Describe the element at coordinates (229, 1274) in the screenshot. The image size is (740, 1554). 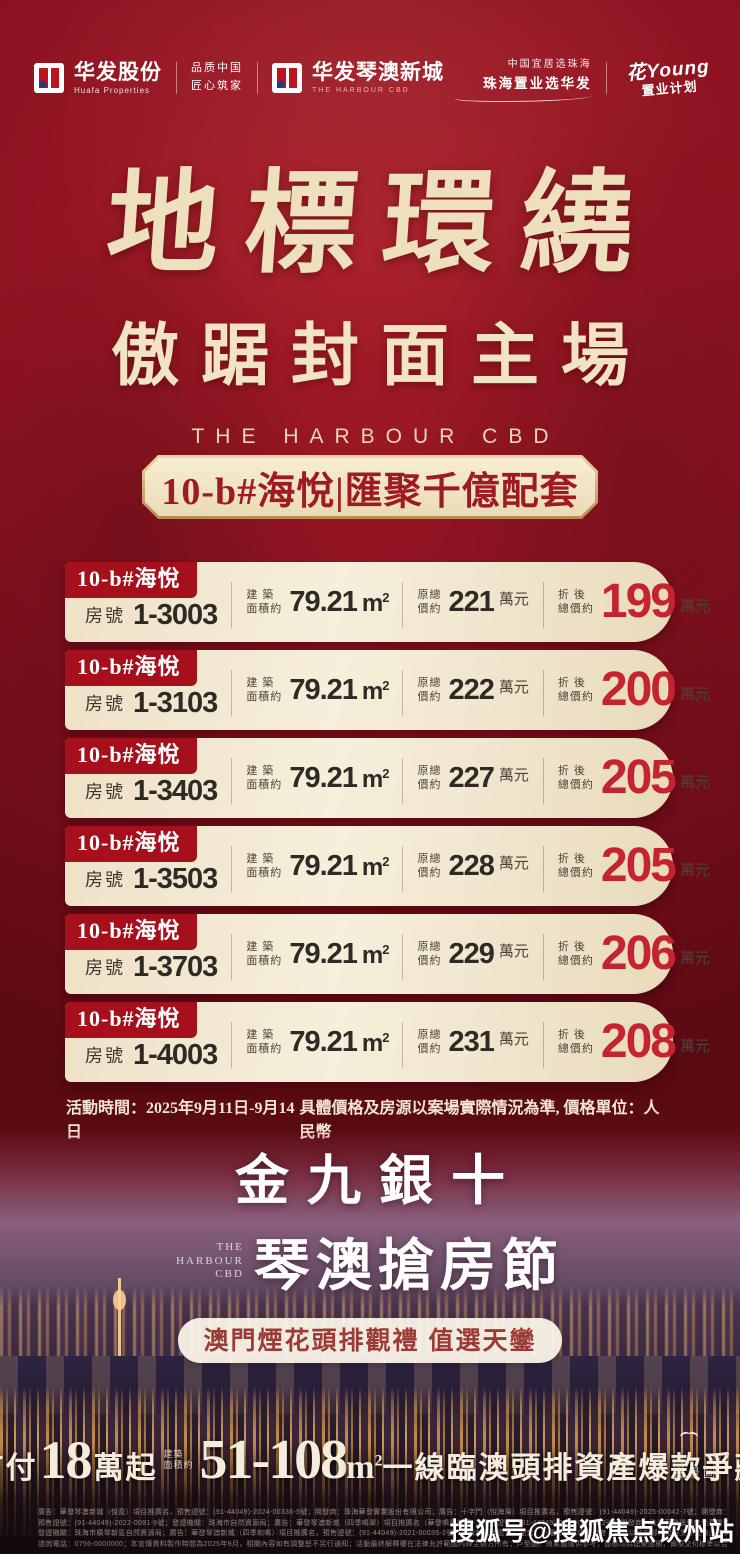
I see `badge-line3: CBD` at that location.